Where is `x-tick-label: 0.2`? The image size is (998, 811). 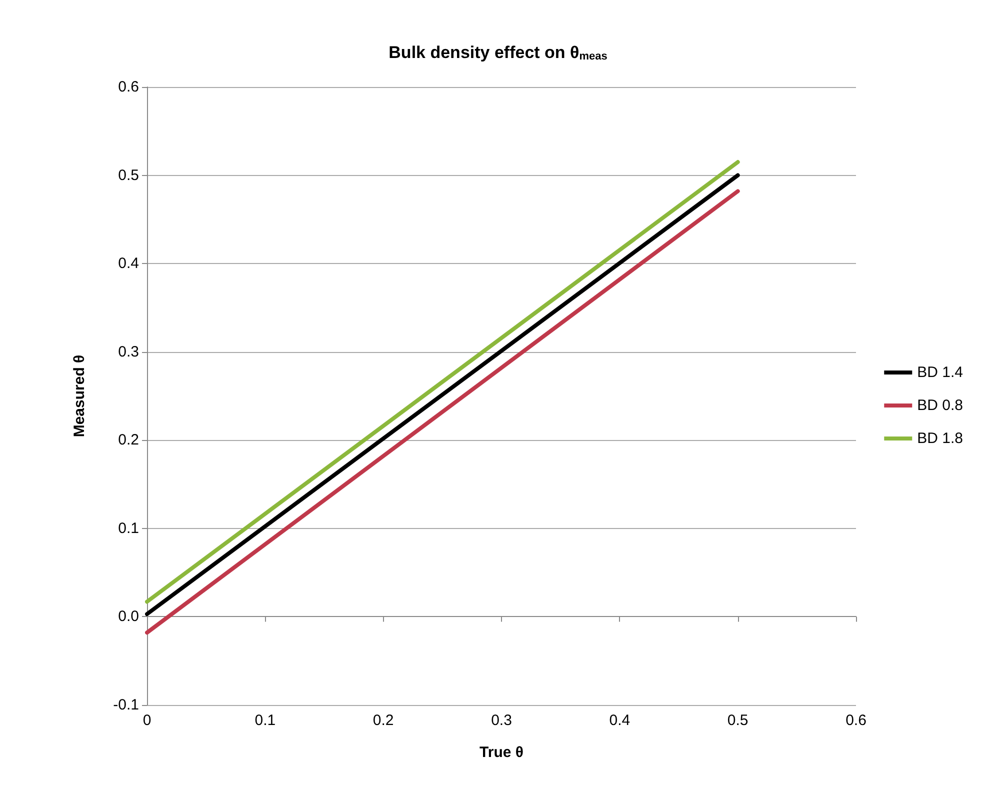
x-tick-label: 0.2 is located at coordinates (383, 720).